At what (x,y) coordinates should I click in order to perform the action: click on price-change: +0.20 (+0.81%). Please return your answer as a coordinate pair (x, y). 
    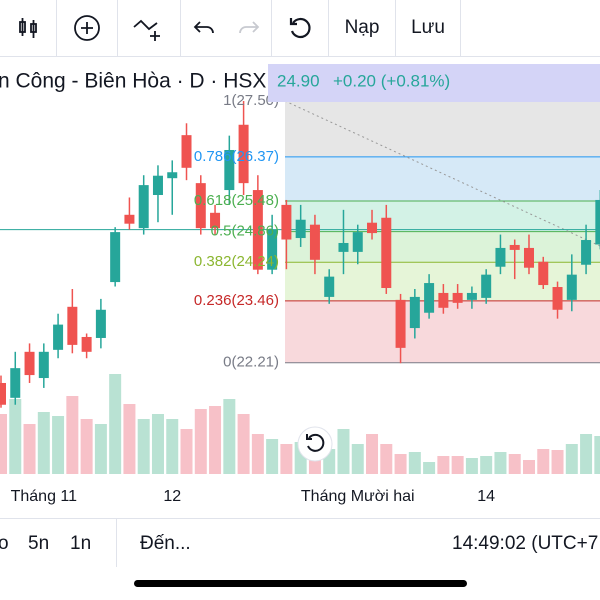
    Looking at the image, I should click on (391, 80).